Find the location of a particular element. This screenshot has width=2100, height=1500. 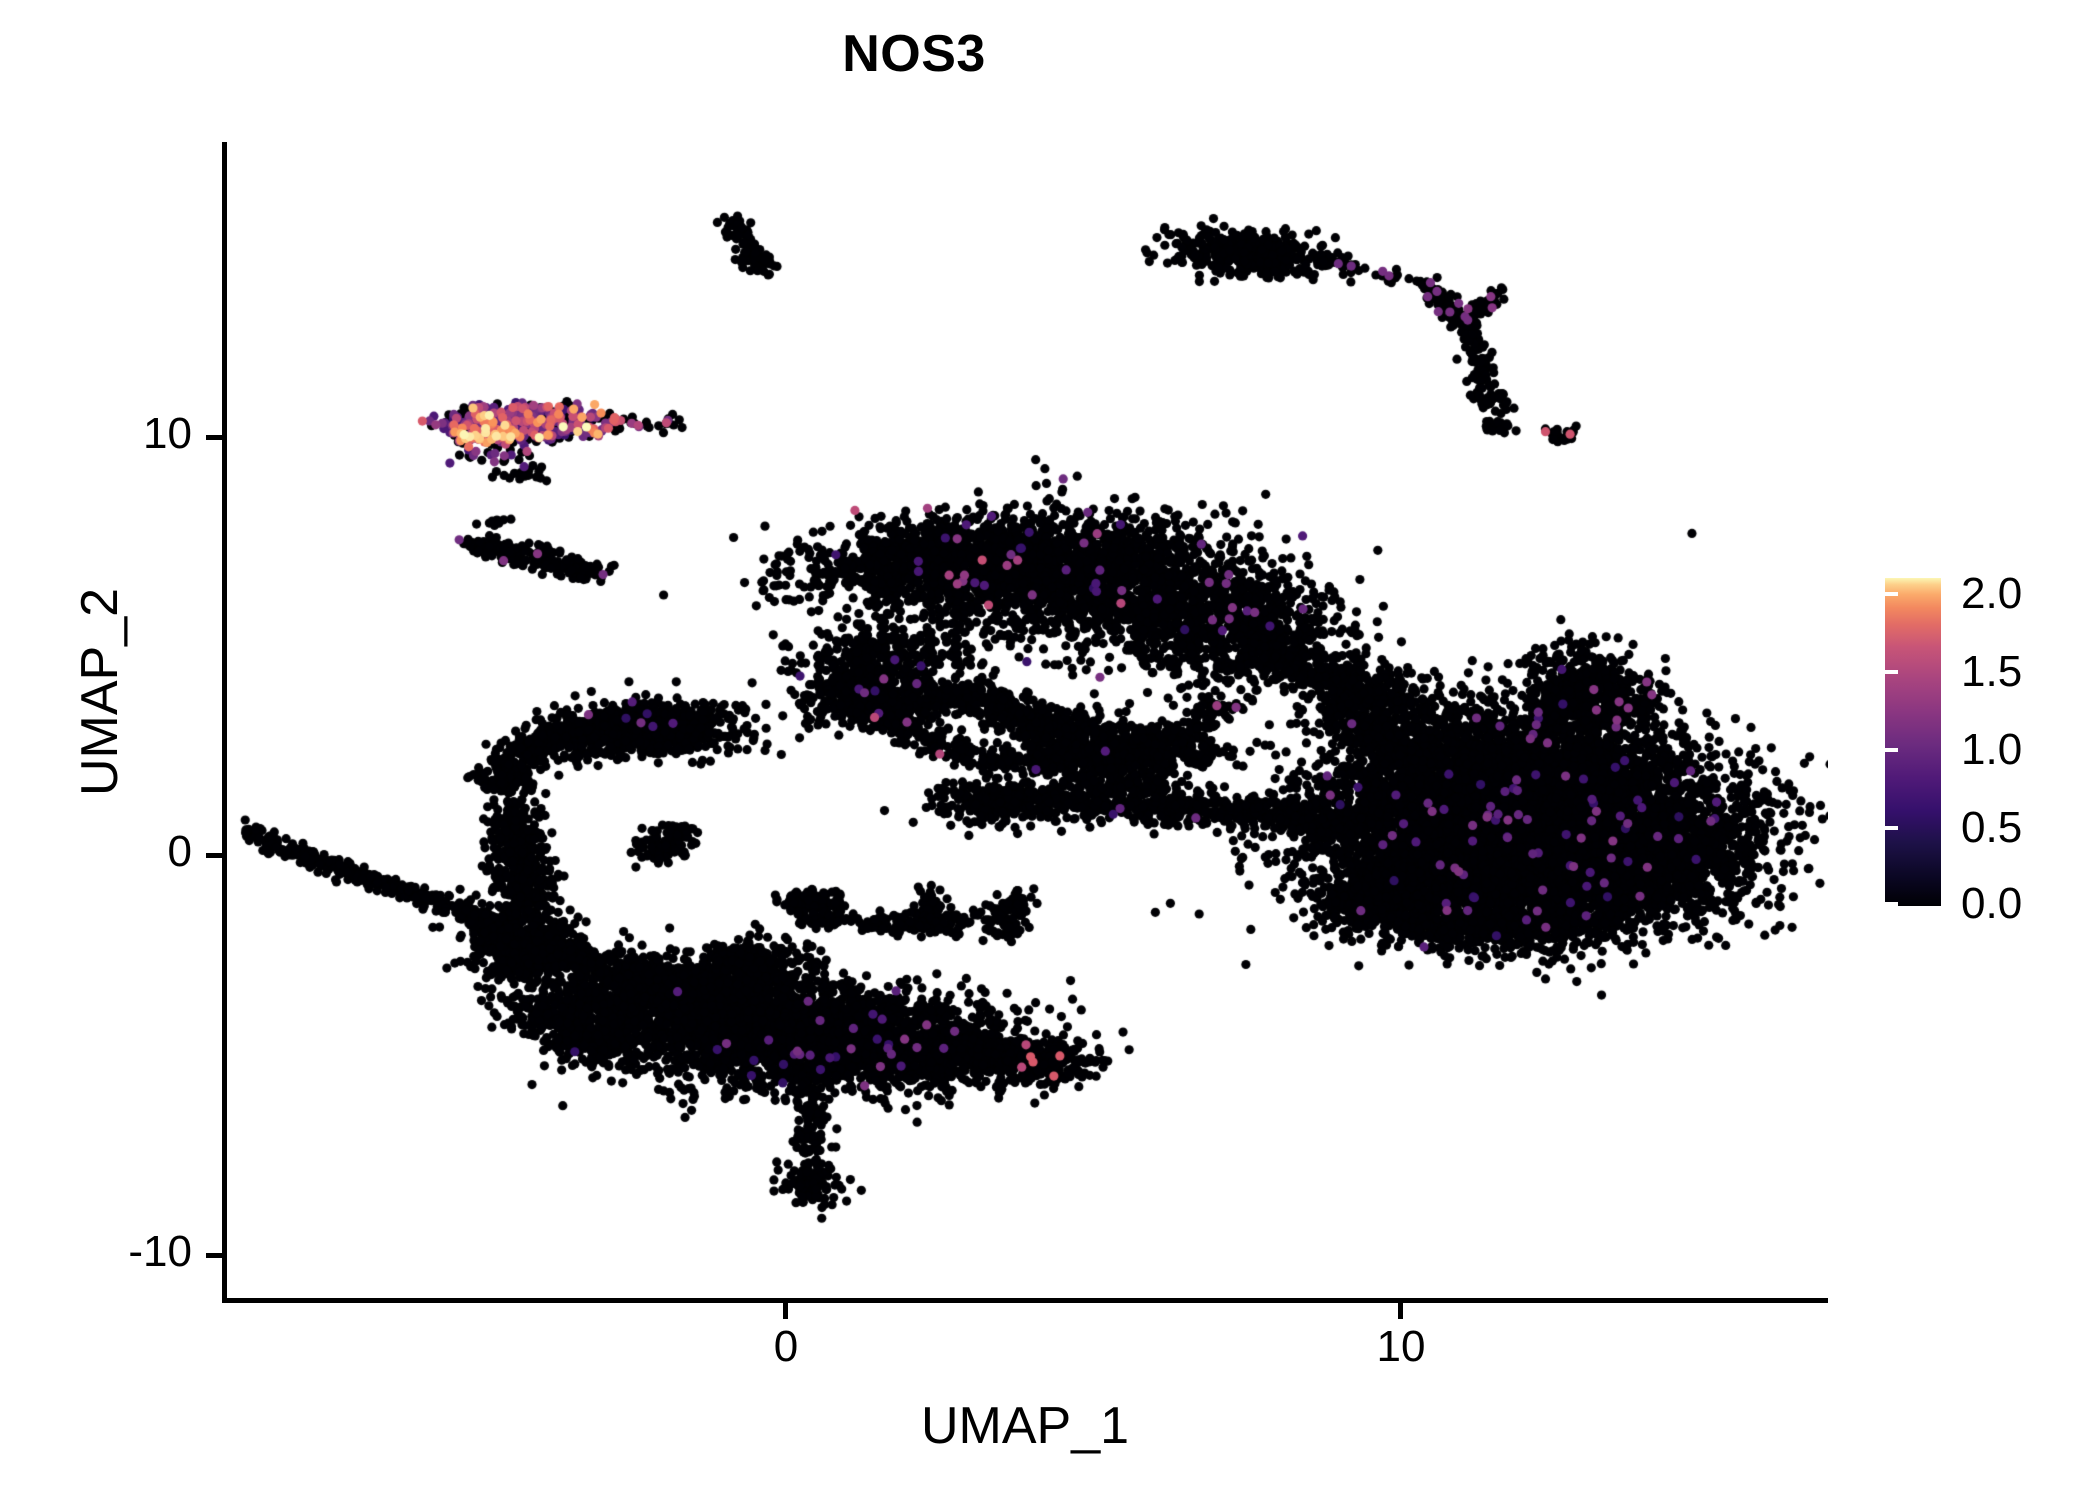

colorbar-legend: 2.0 1.5 1.0 0.5 0.0 is located at coordinates (1985, 748).